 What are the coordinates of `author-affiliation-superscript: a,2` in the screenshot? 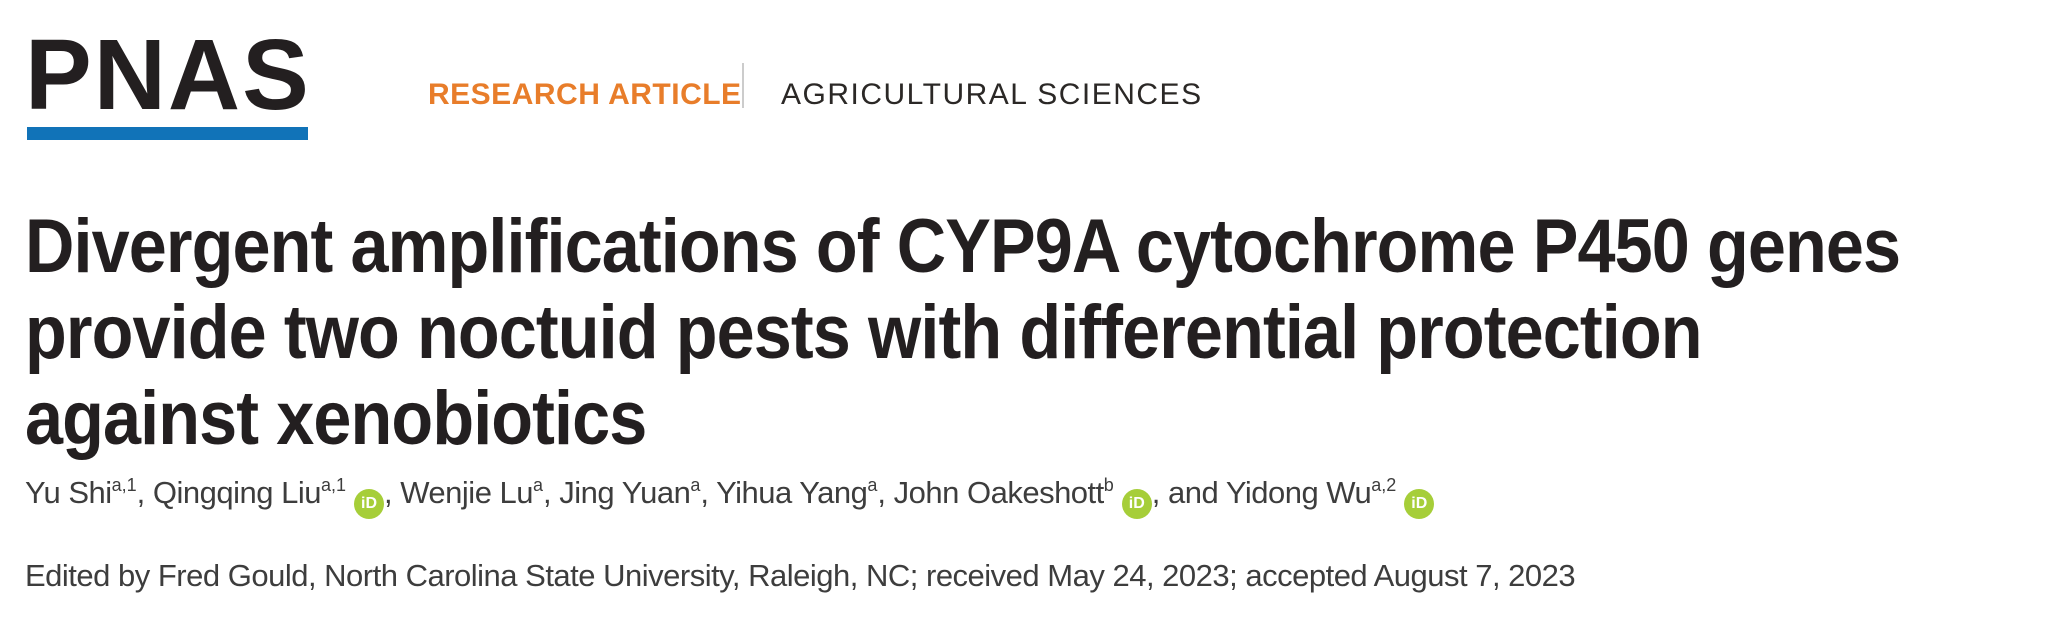 It's located at (1384, 485).